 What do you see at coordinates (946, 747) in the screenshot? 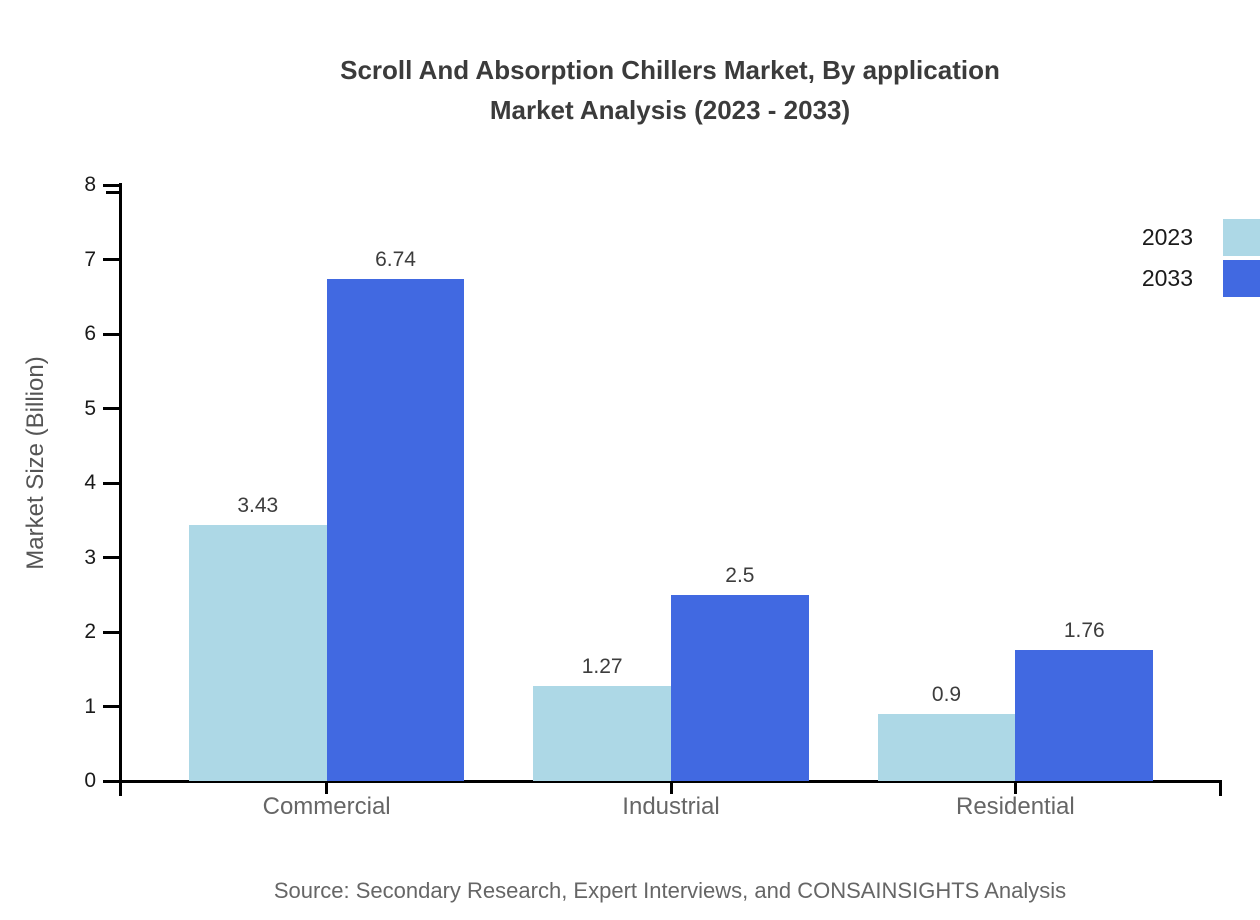
I see `bar-2023-residential` at bounding box center [946, 747].